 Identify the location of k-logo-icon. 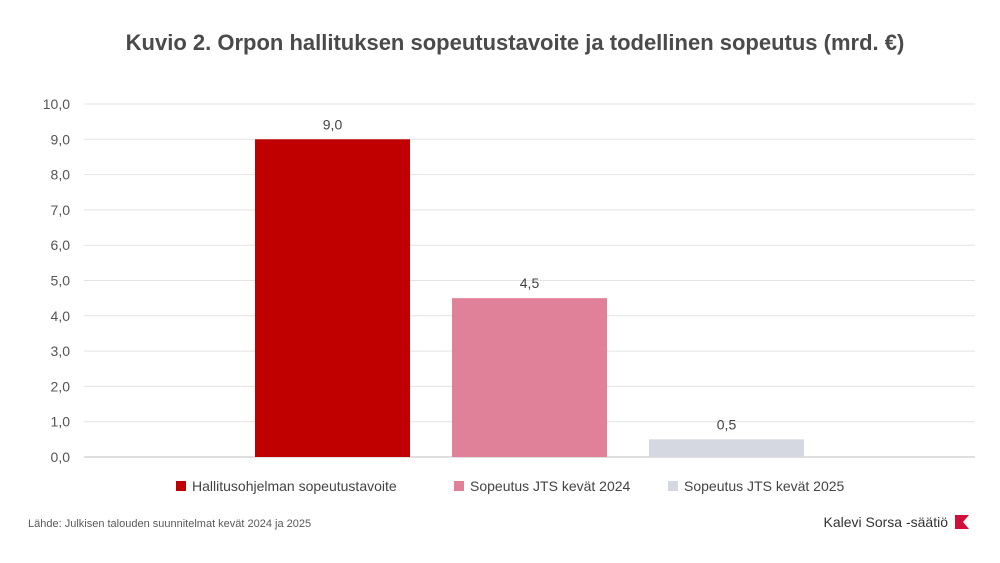
(962, 522).